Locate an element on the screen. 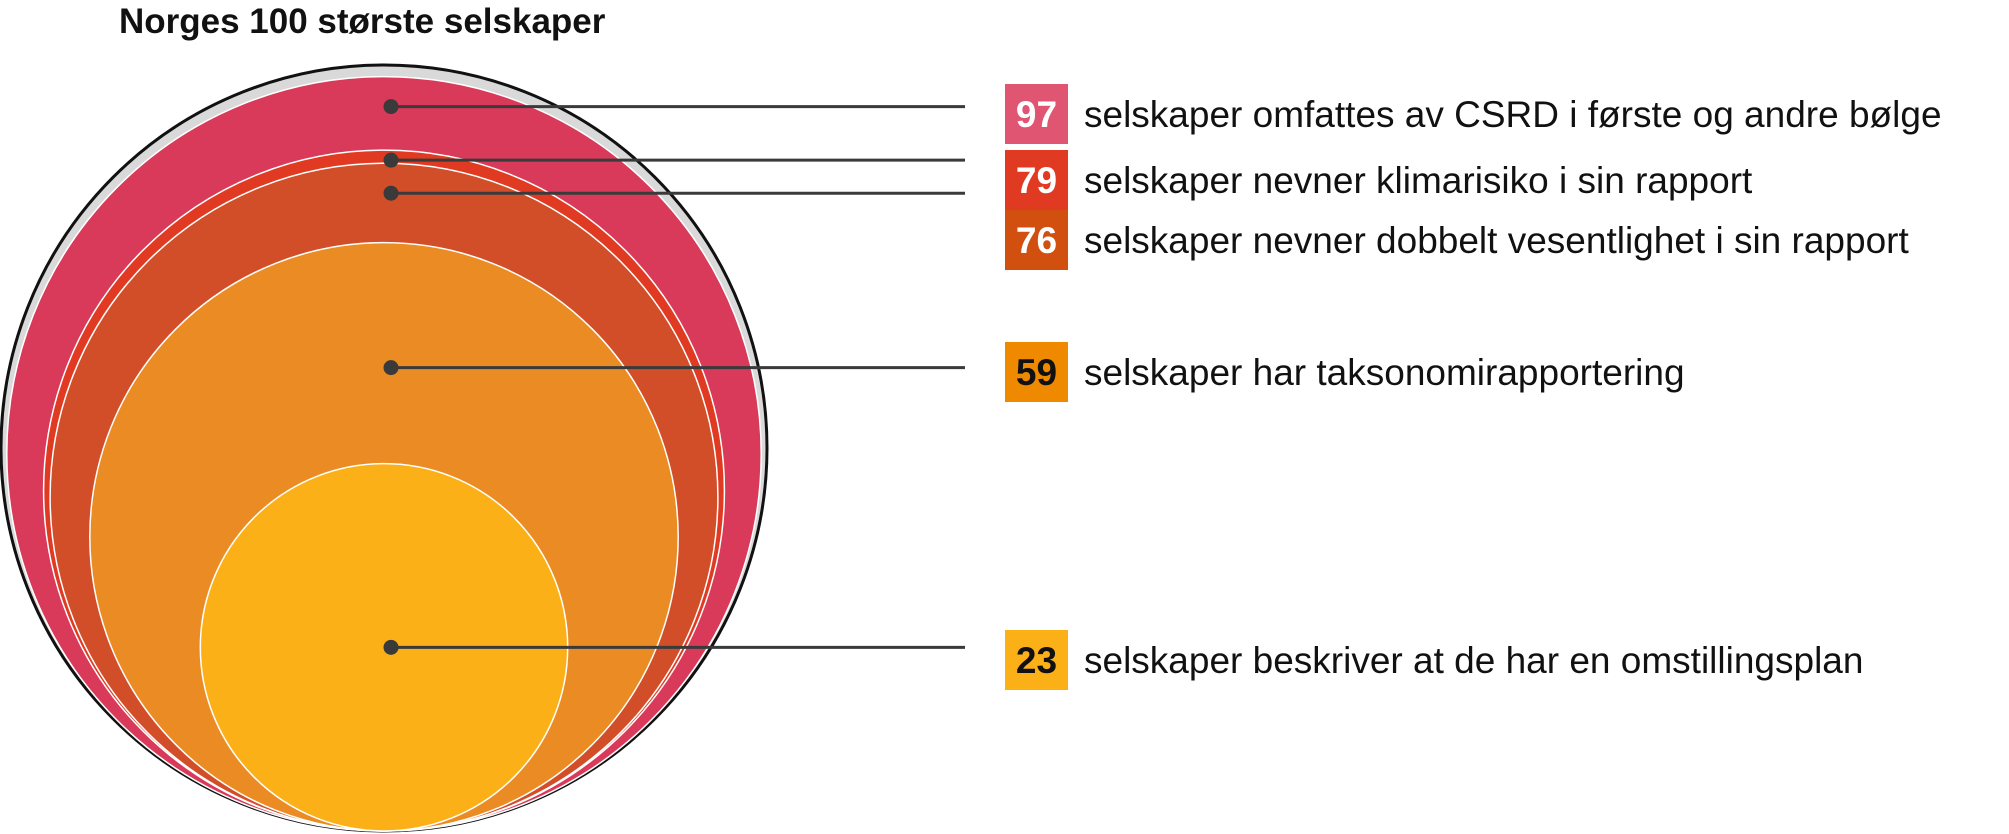 The width and height of the screenshot is (2009, 834). badge-value-79: 79 is located at coordinates (1036, 180).